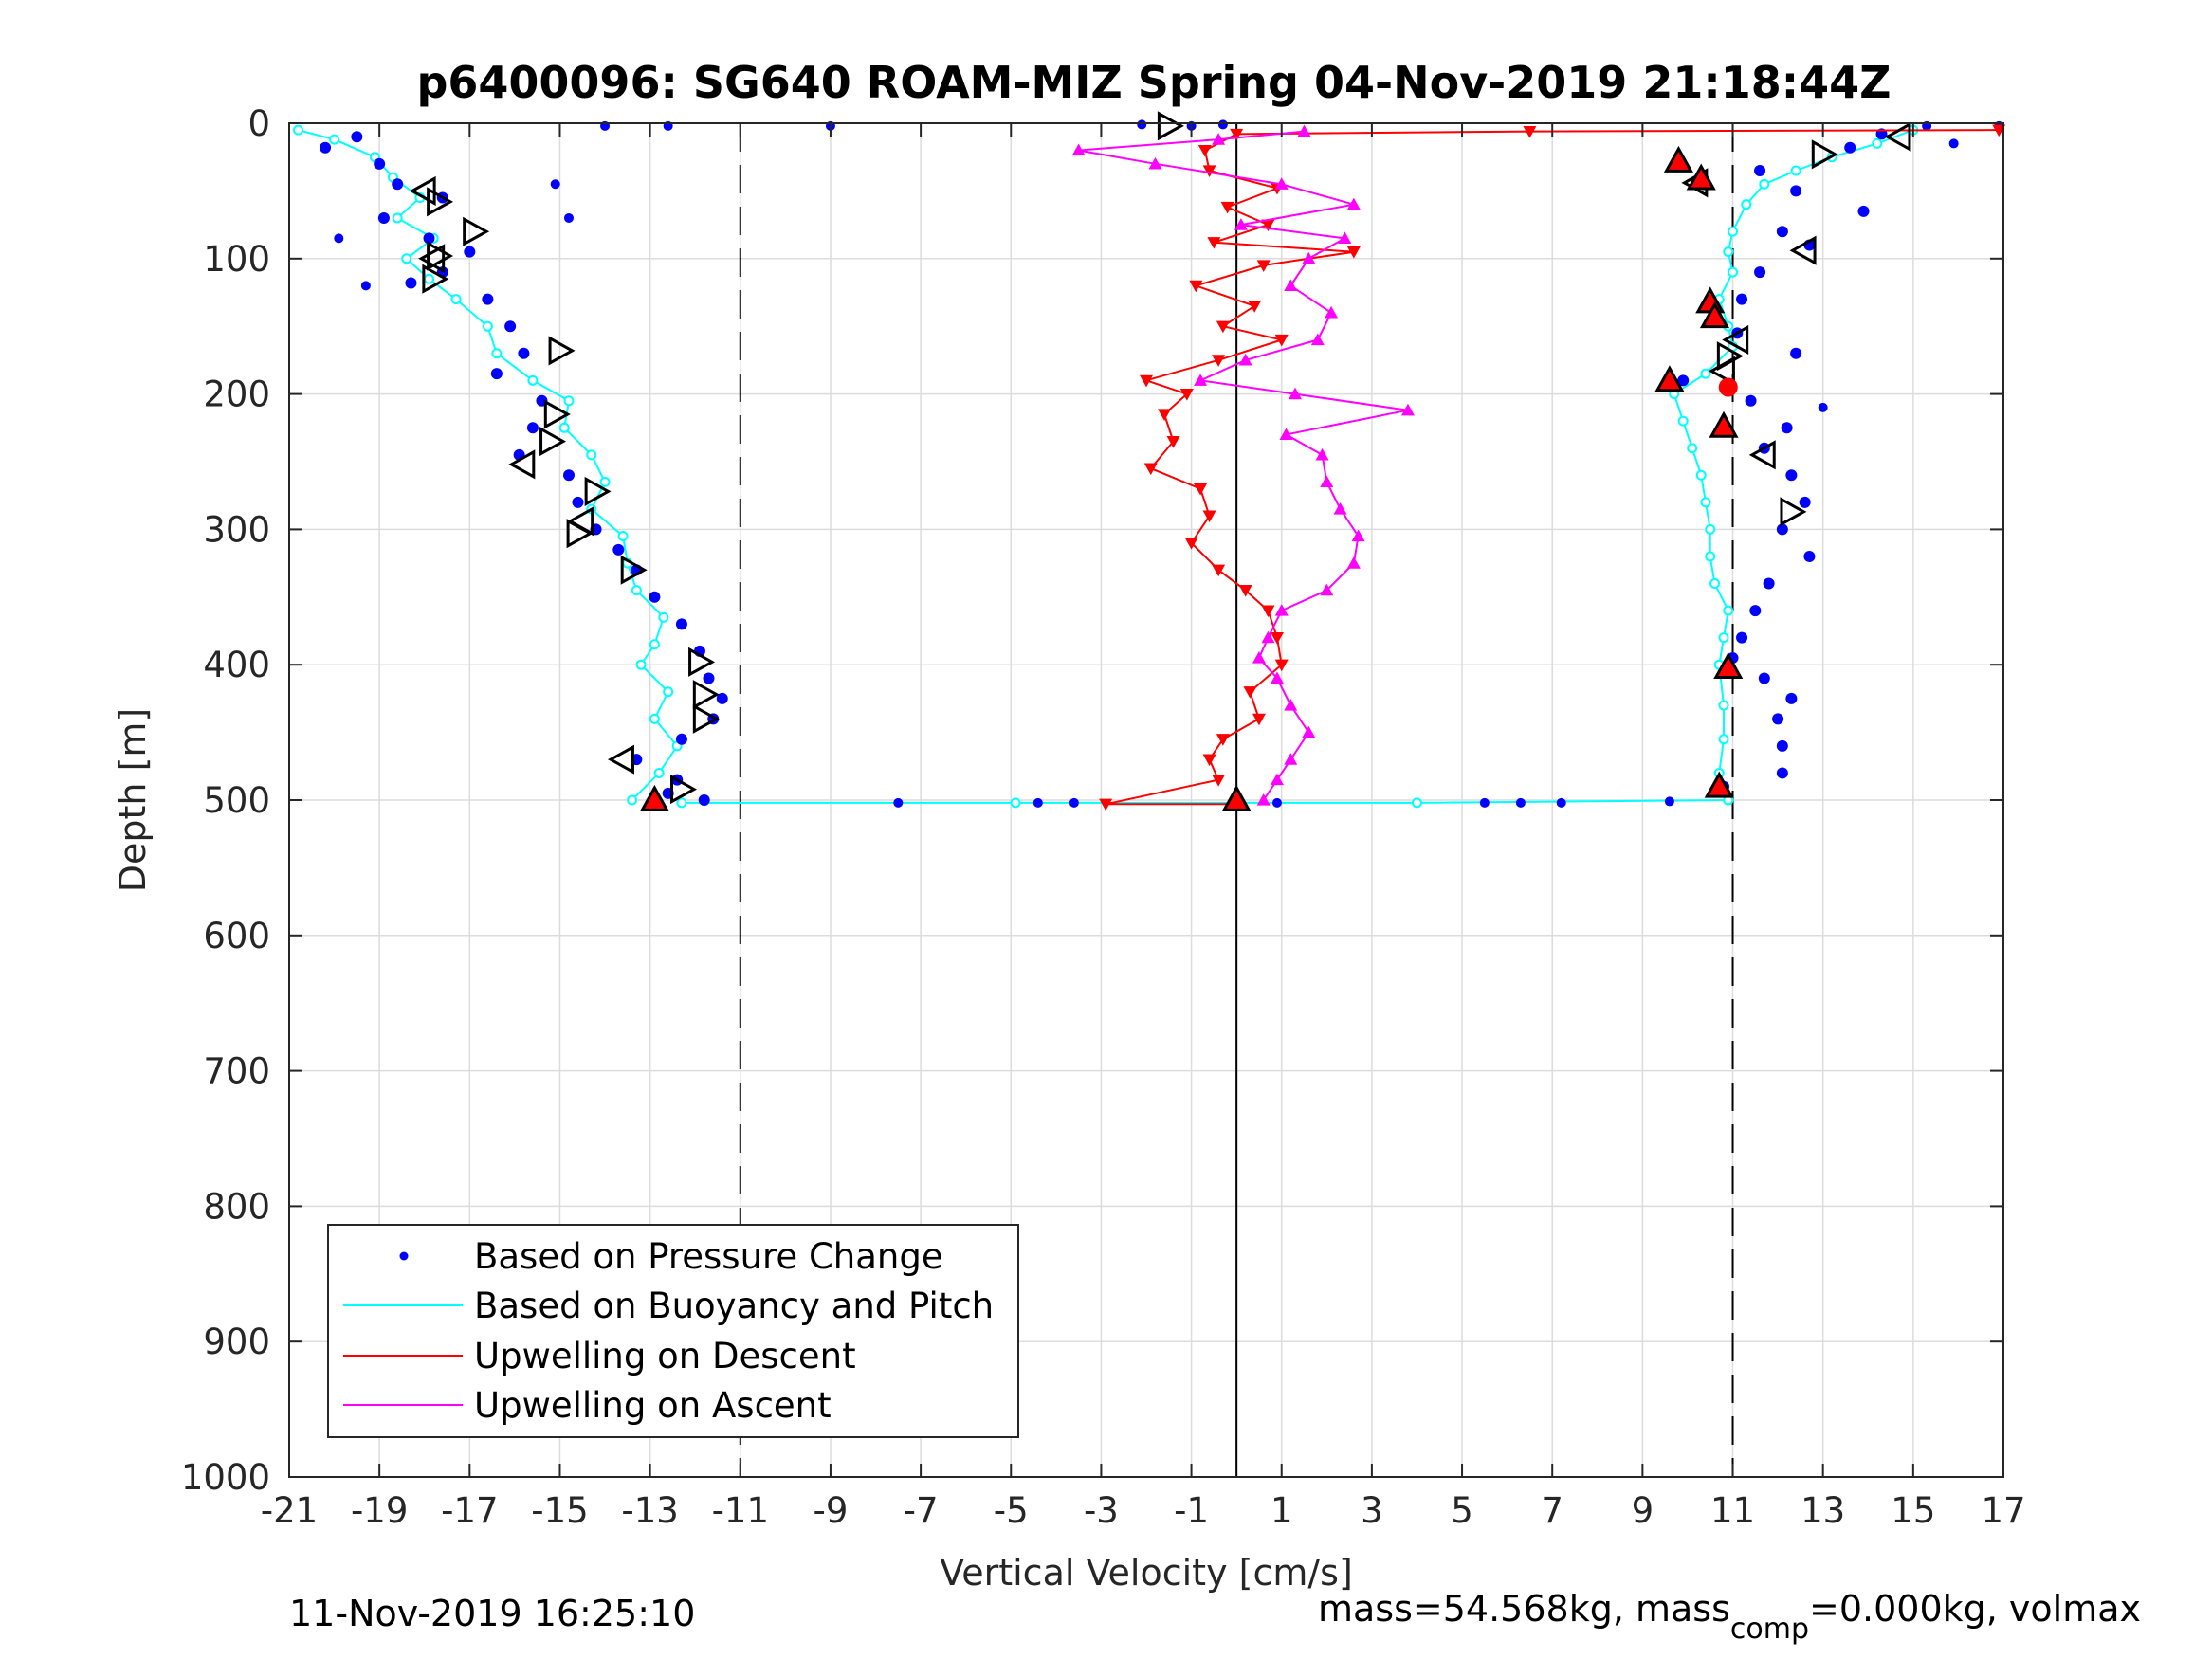 The image size is (2212, 1659). Describe the element at coordinates (1769, 1629) in the screenshot. I see `footer-mass-sub: comp` at that location.